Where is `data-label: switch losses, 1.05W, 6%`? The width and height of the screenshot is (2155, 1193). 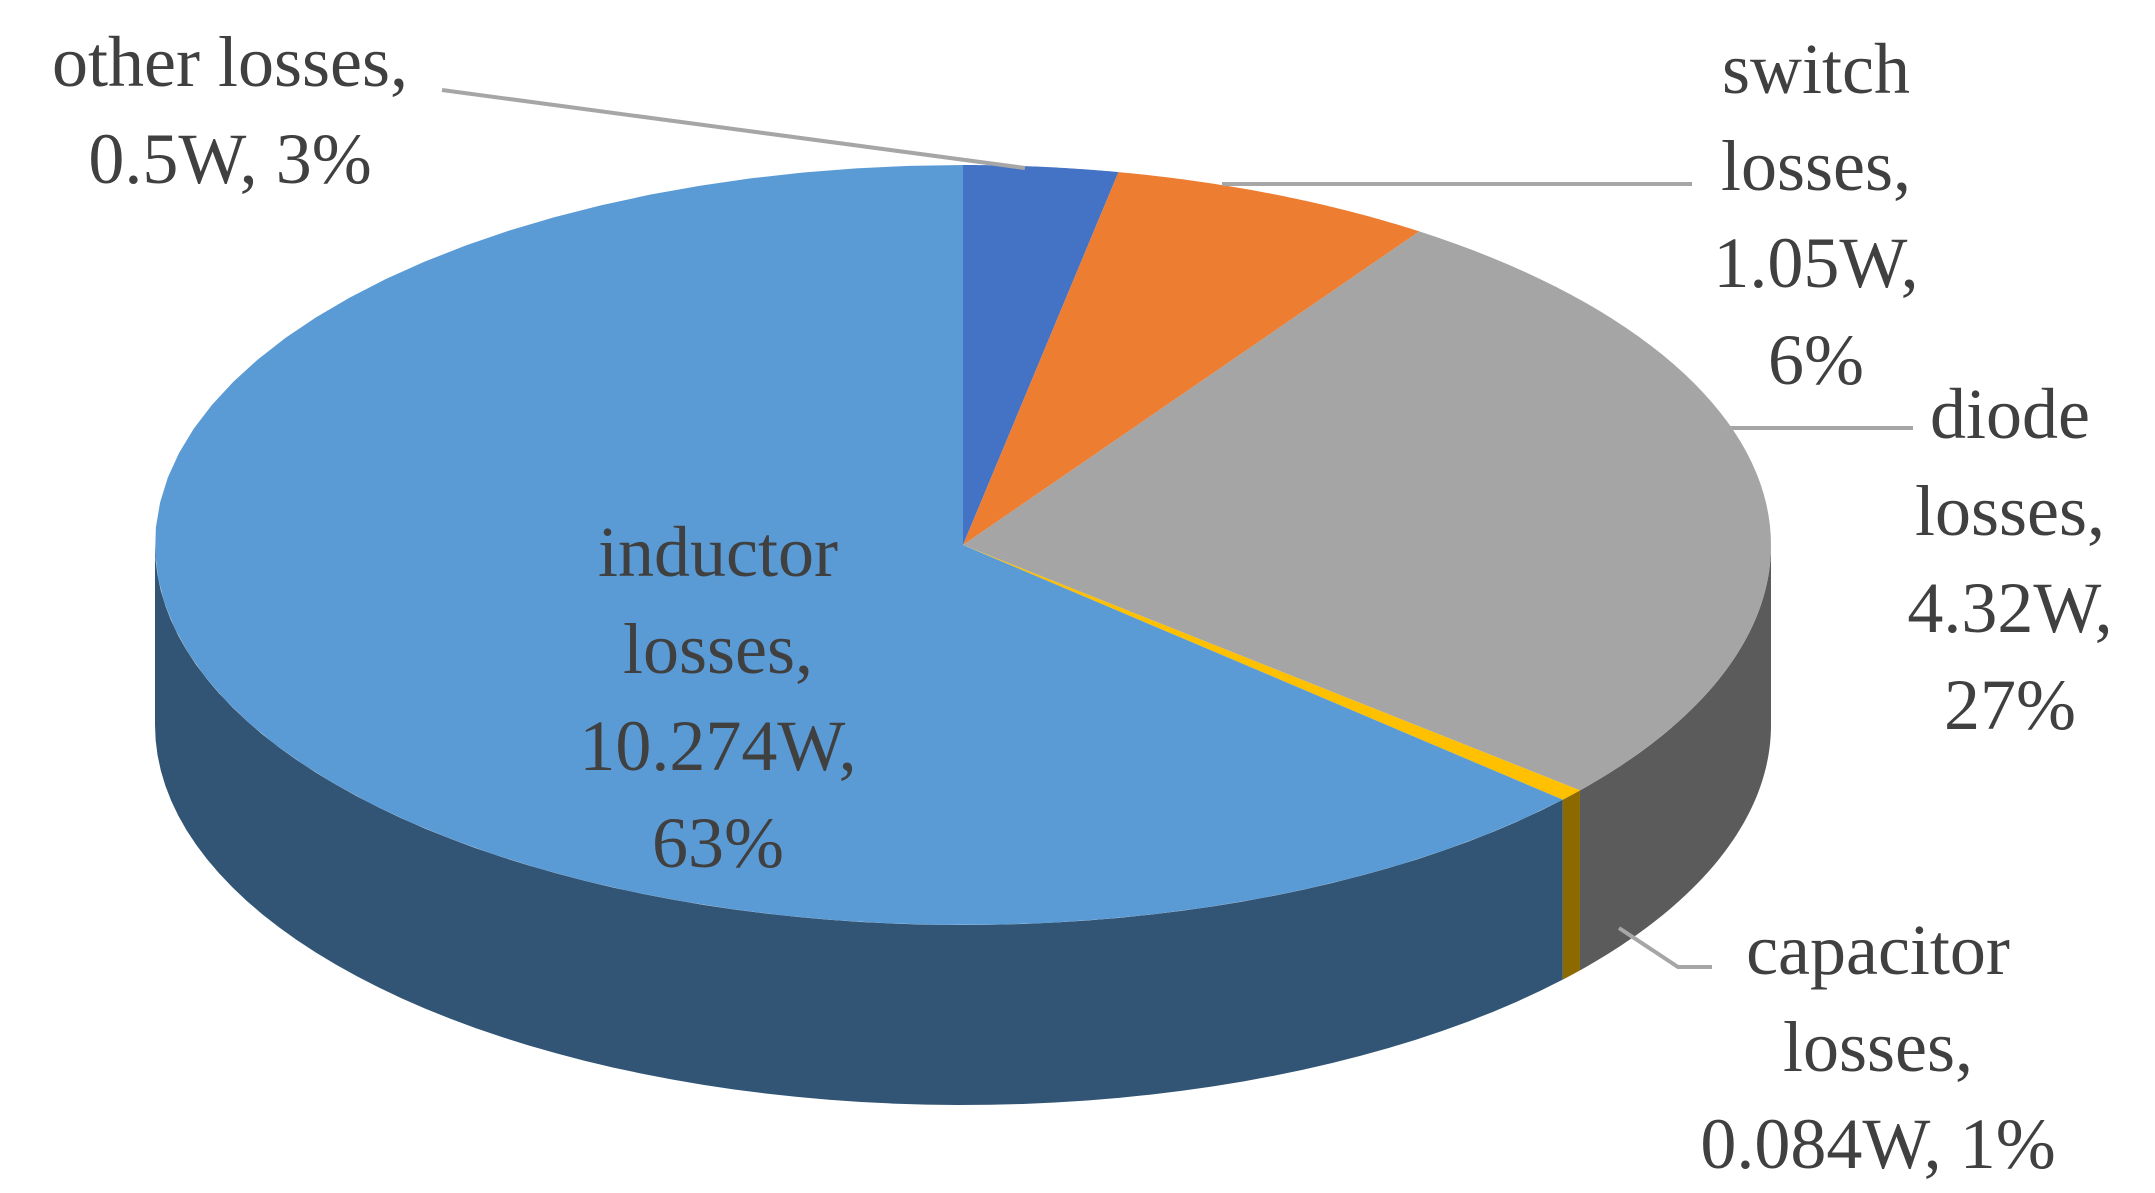 data-label: switch losses, 1.05W, 6% is located at coordinates (1816, 215).